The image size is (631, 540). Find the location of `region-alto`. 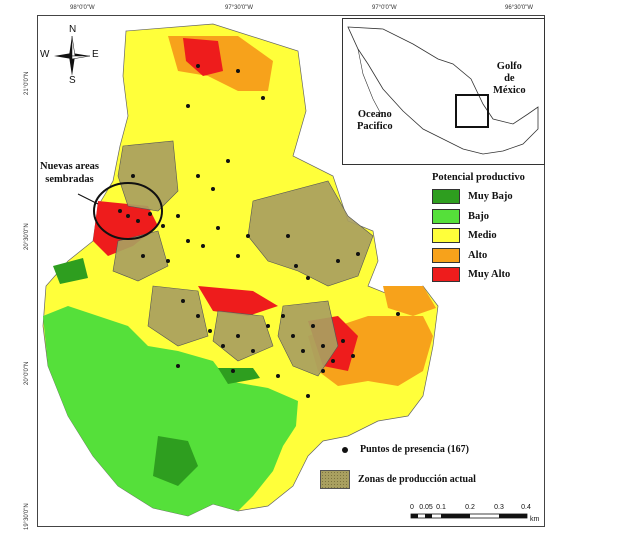

region-alto is located at coordinates (409, 301).